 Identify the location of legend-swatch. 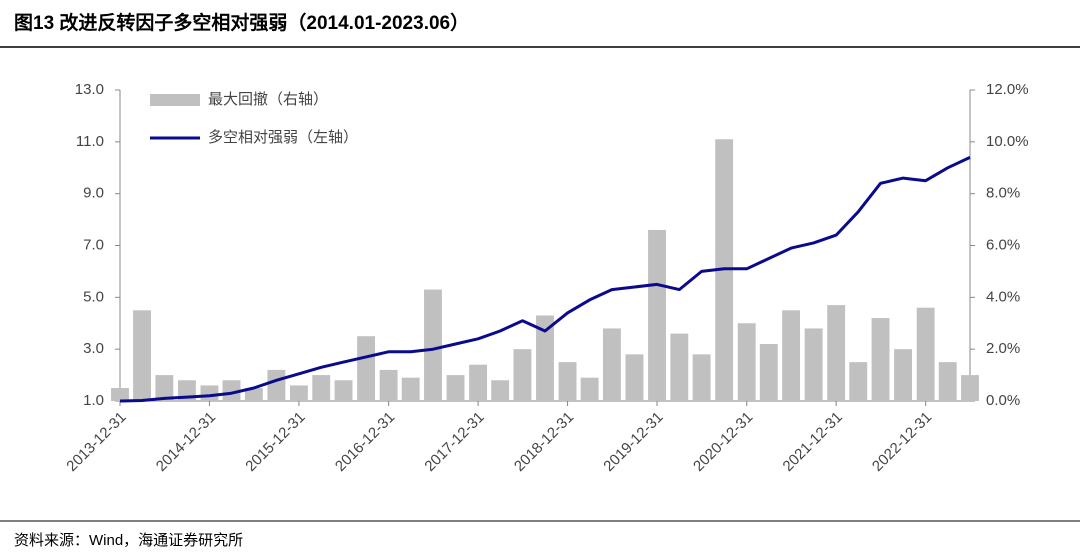
(175, 100).